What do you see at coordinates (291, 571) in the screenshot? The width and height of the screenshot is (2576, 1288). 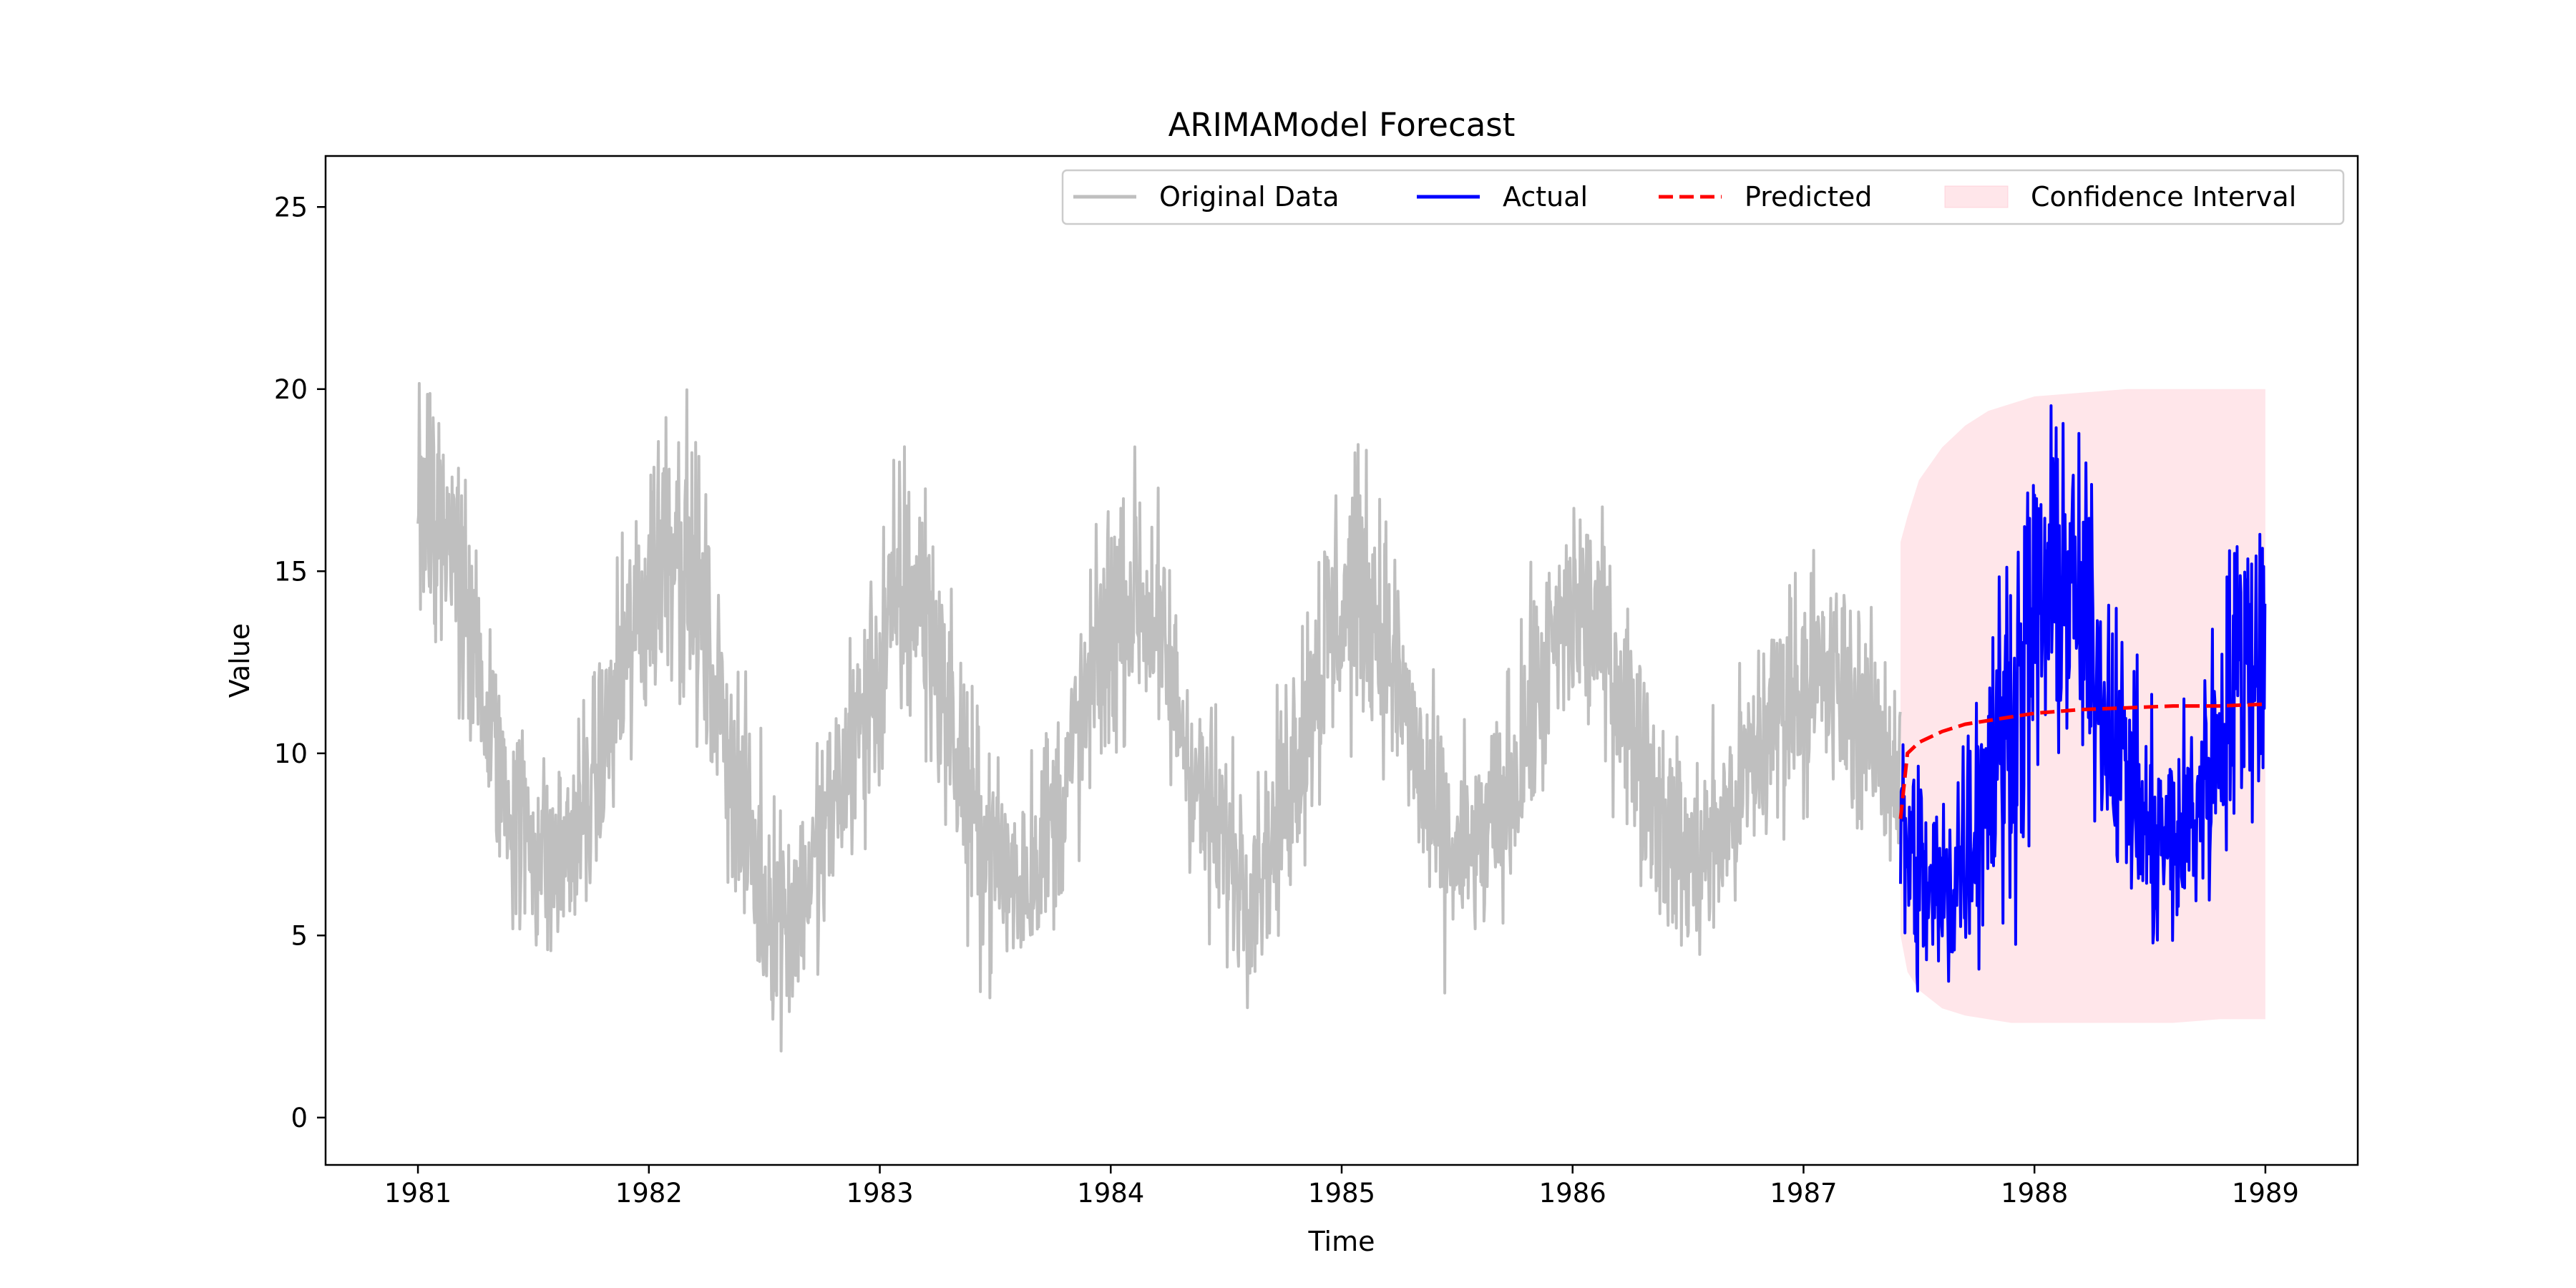 I see `y-tick-label: 15` at bounding box center [291, 571].